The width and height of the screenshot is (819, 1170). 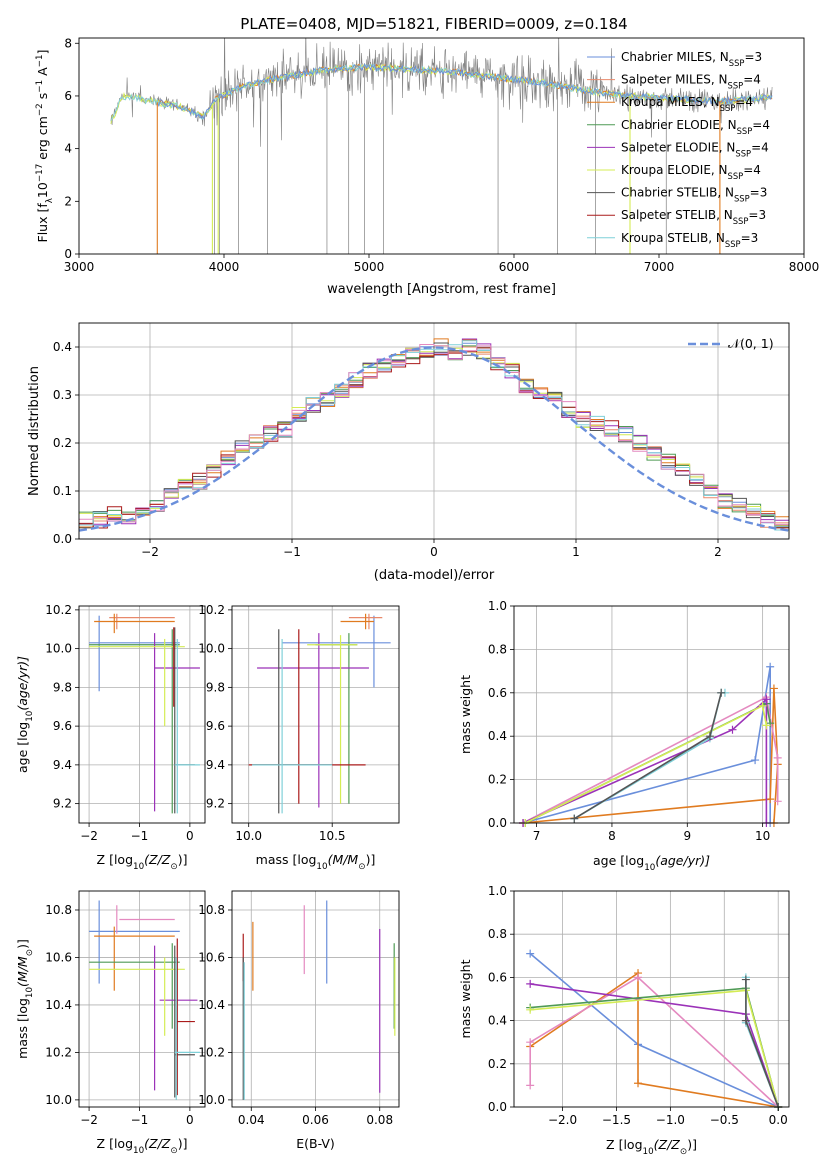 I want to click on age-vs-mass-ytick-label-0: 9.2, so click(x=215, y=804).